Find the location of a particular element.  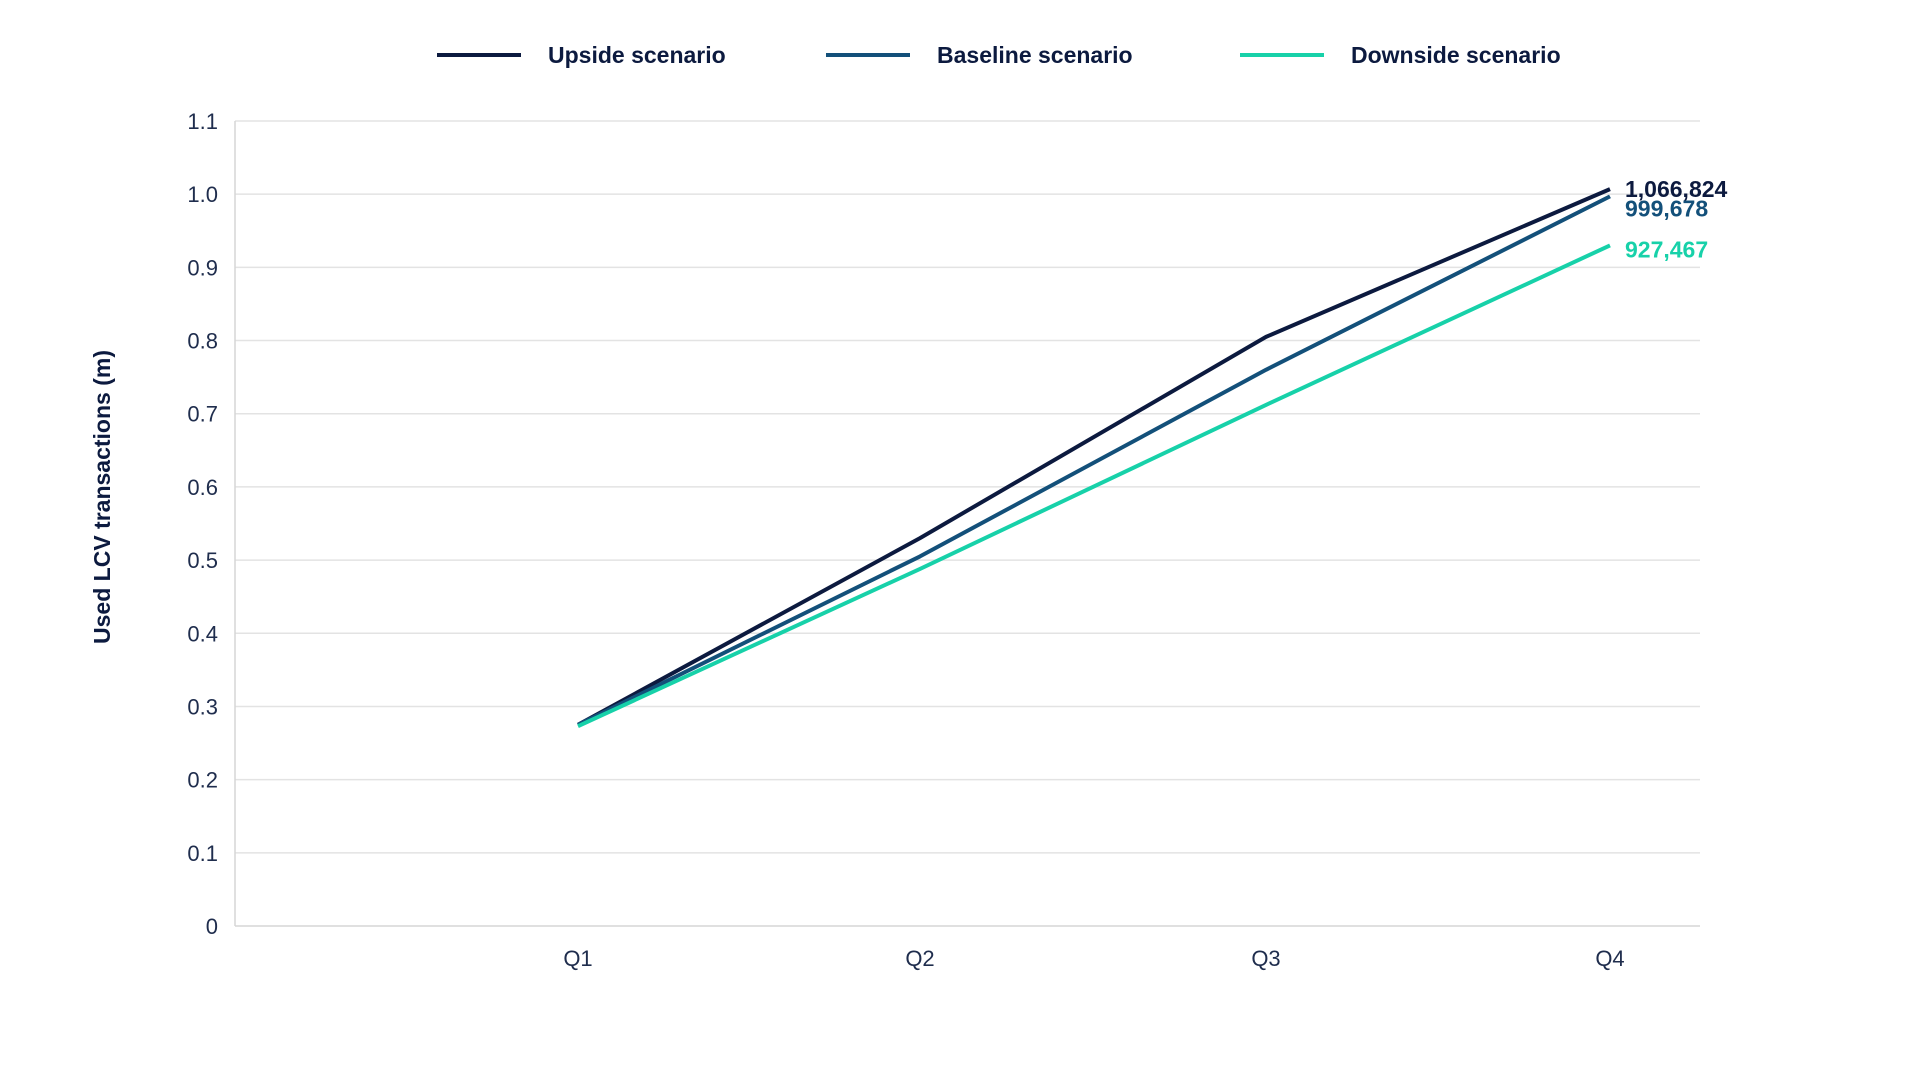

y-tick-label: 0.1 is located at coordinates (202, 853).